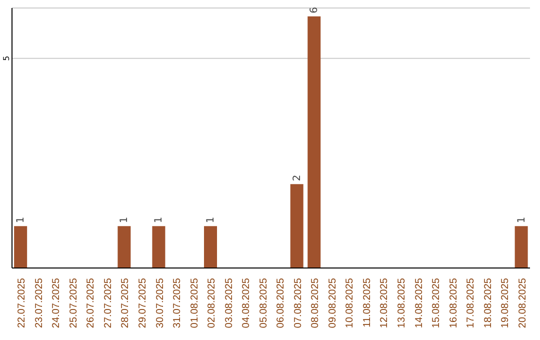  What do you see at coordinates (297, 178) in the screenshot?
I see `data-label: 2` at bounding box center [297, 178].